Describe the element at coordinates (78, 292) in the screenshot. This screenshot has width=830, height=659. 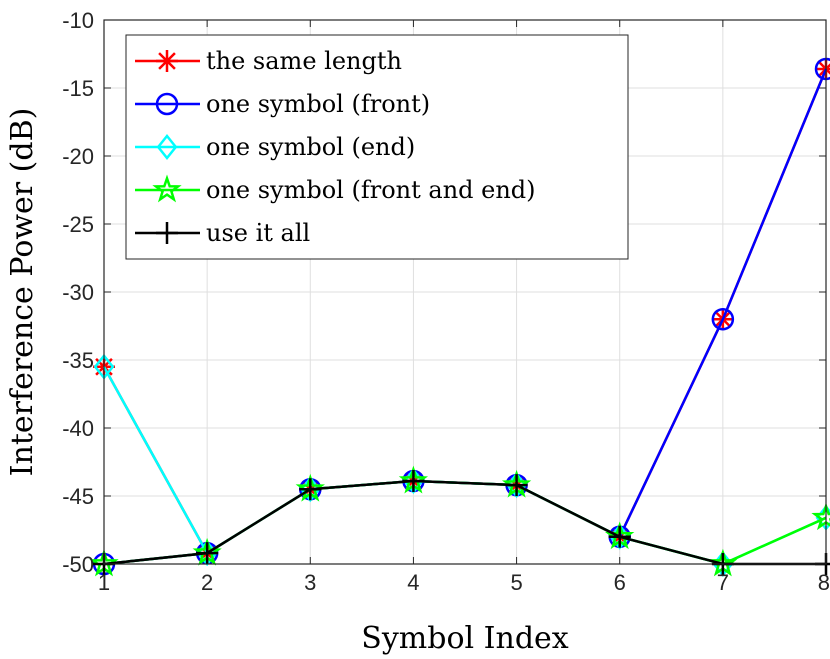
I see `y-tick-label: -30` at that location.